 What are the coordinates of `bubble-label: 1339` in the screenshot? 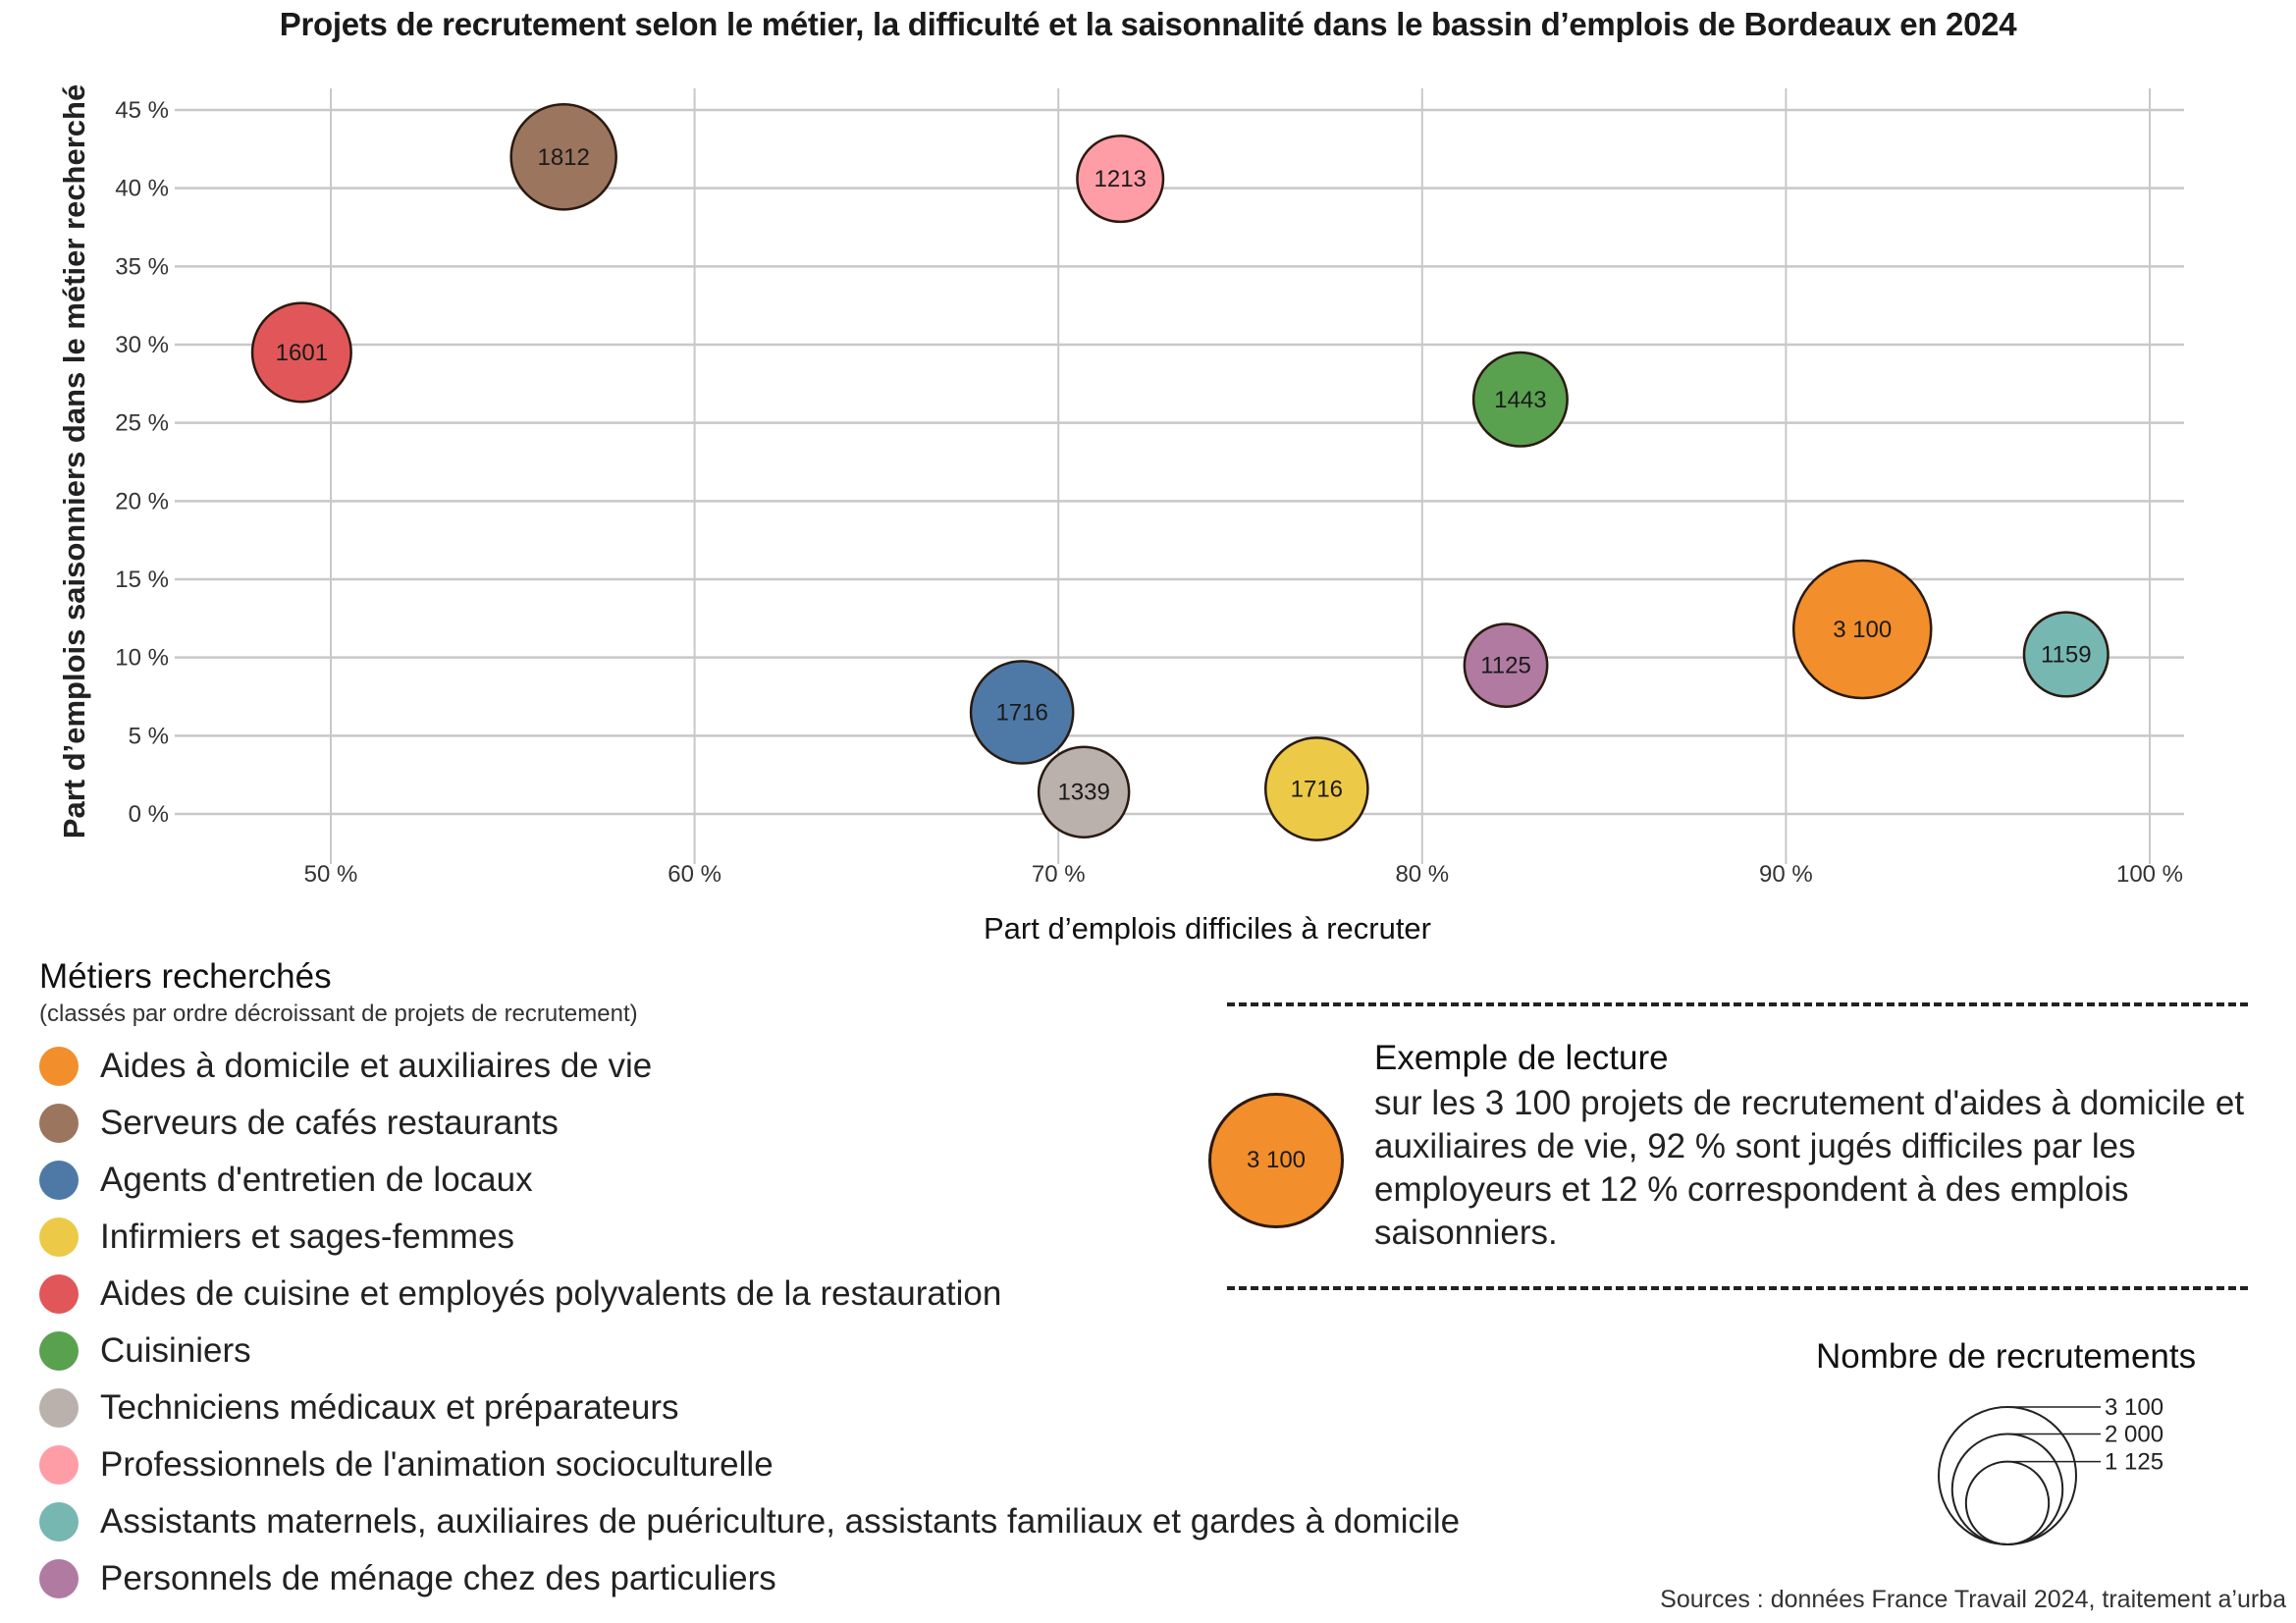 It's located at (1083, 793).